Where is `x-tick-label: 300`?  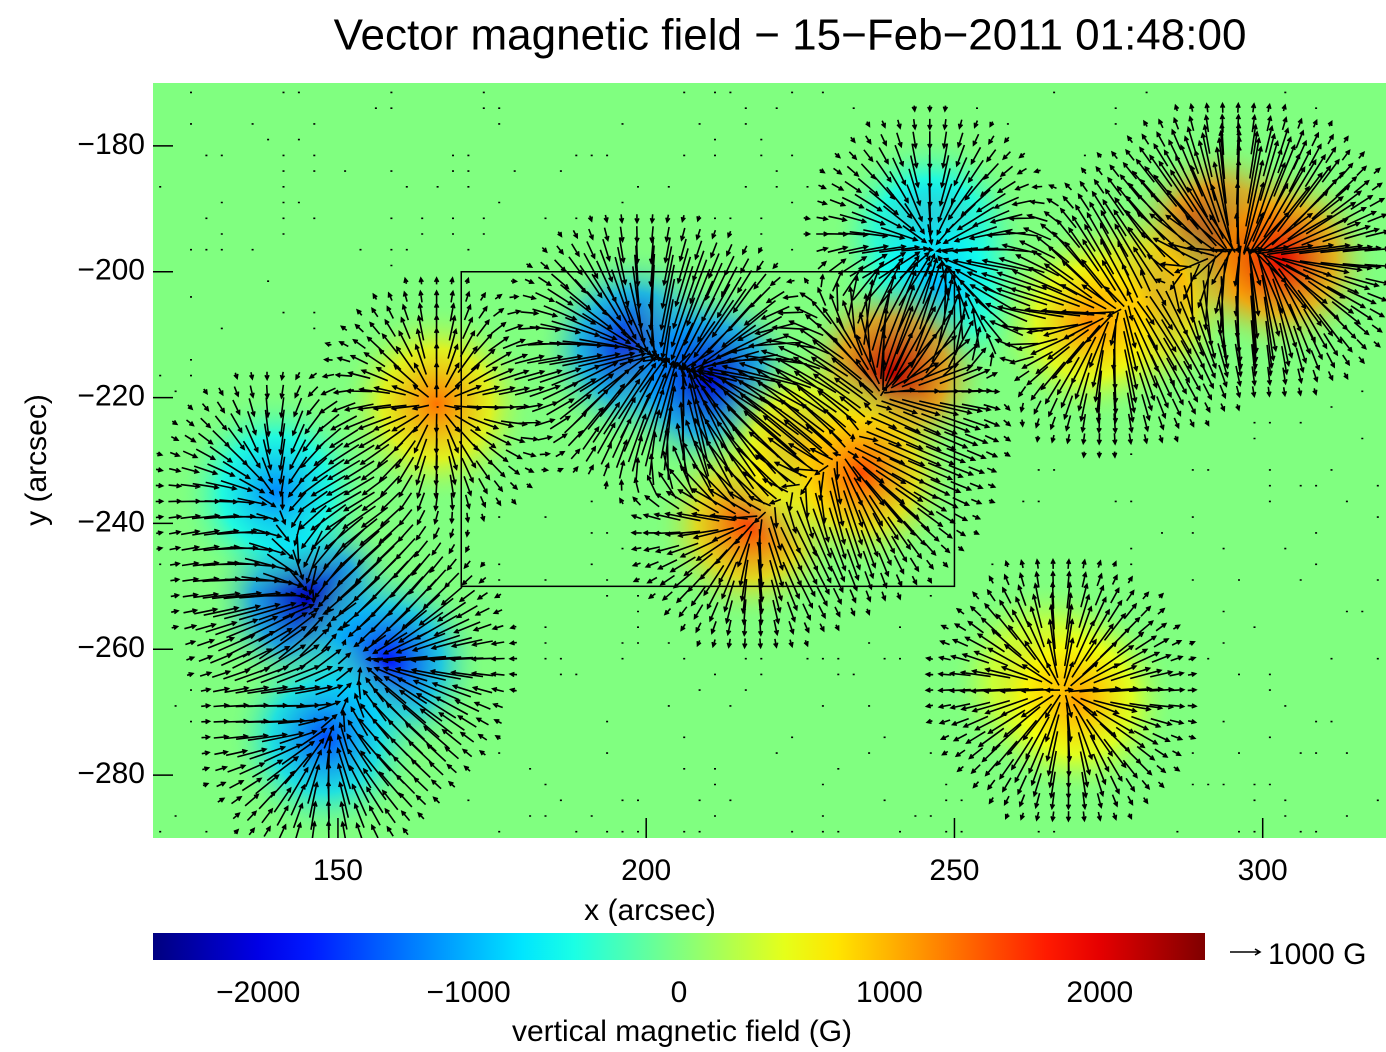
x-tick-label: 300 is located at coordinates (1263, 870).